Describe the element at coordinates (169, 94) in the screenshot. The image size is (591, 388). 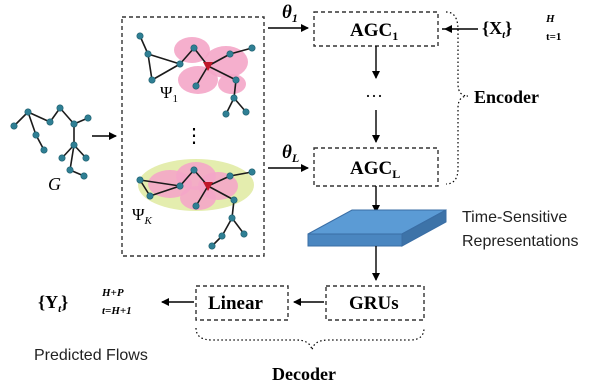
I see `subgraph-psi-1-label: Ψ1` at that location.